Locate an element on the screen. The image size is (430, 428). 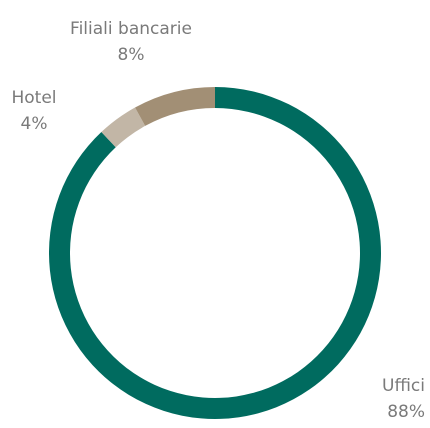
value-label: 4% is located at coordinates (34, 124).